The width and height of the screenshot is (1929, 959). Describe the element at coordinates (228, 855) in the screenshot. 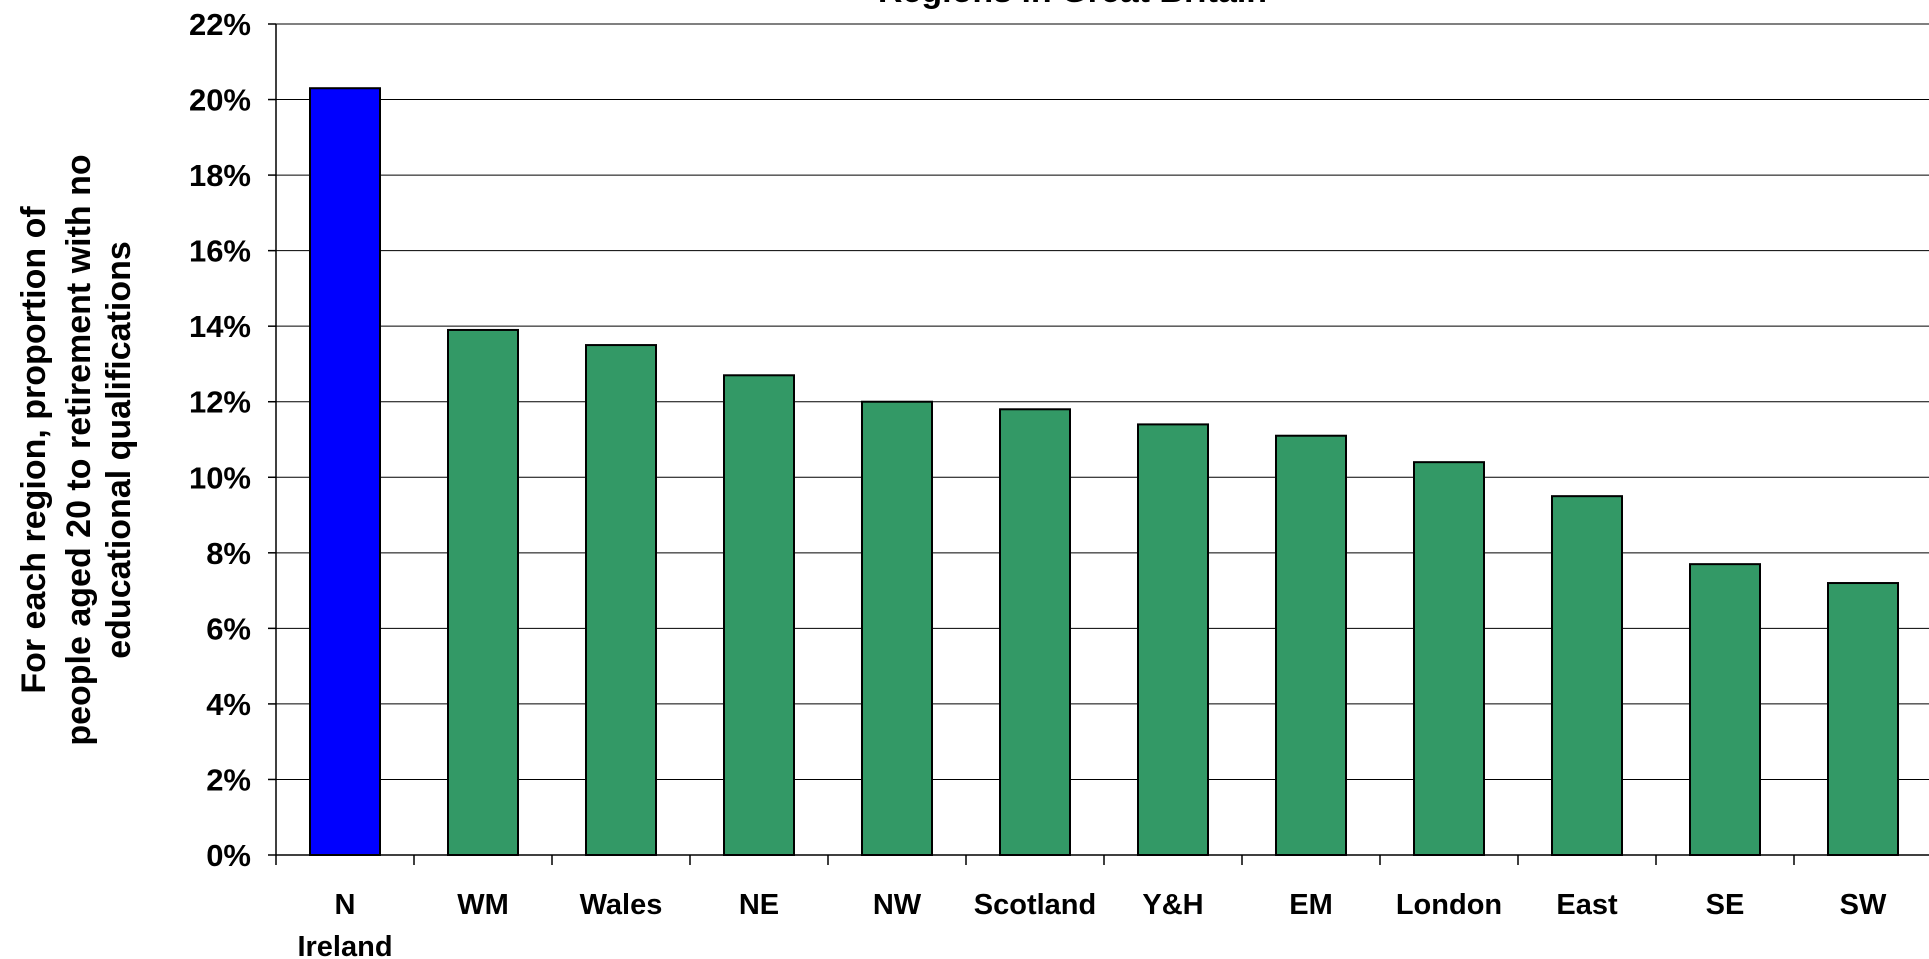

I see `y-tick-label: 0%` at that location.